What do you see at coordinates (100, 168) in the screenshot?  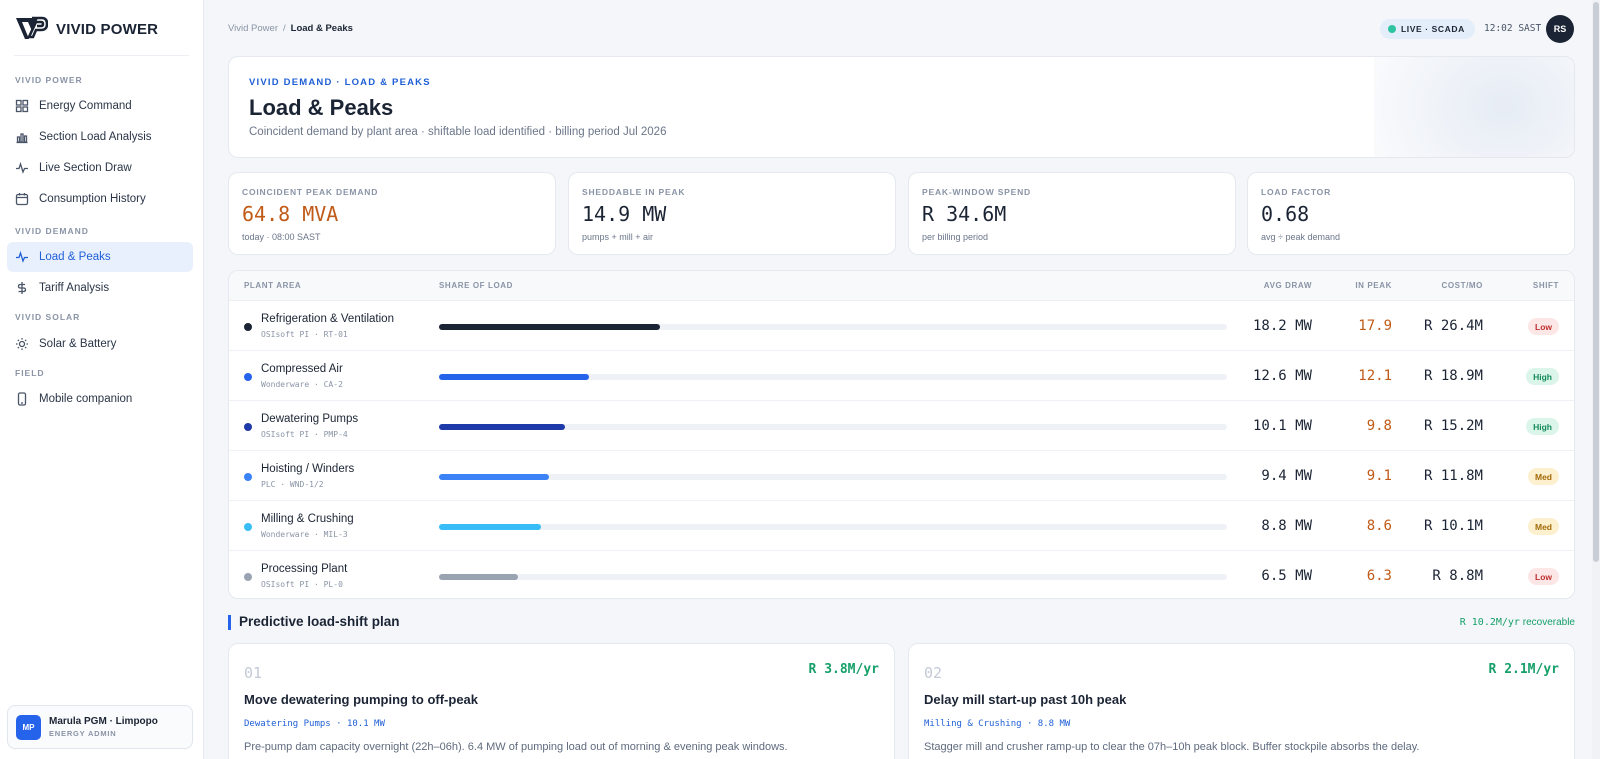 I see `nav-item-live-section-draw: Live Section Draw` at bounding box center [100, 168].